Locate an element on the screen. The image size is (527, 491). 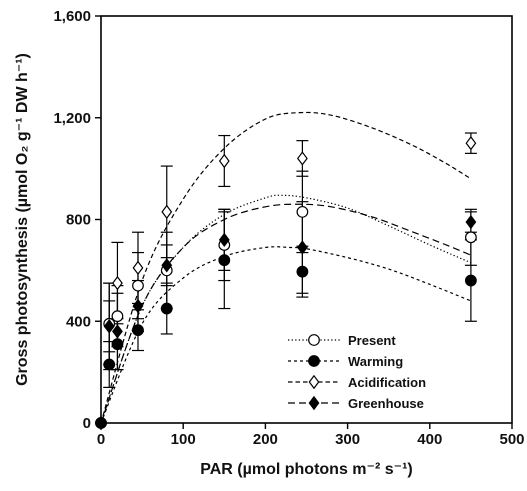
x-tick-label: 400 is located at coordinates (429, 439).